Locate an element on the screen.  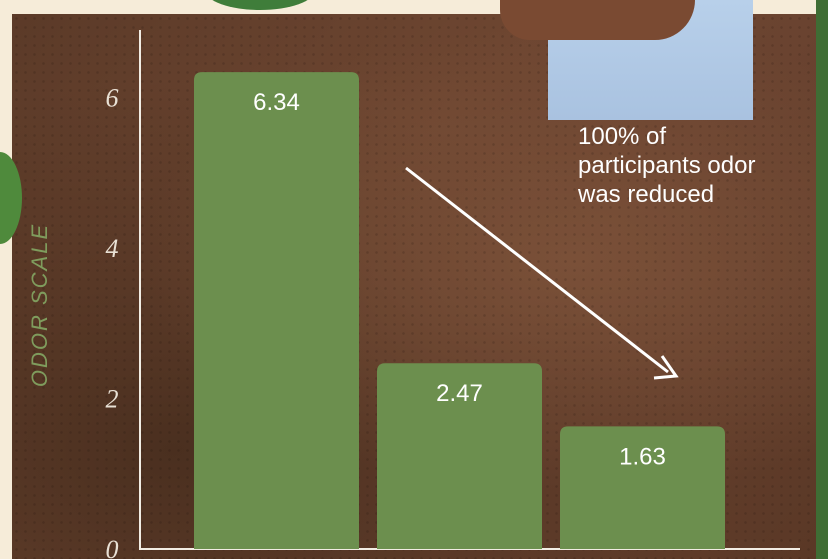
y-tick-label: 0 is located at coordinates (112, 547).